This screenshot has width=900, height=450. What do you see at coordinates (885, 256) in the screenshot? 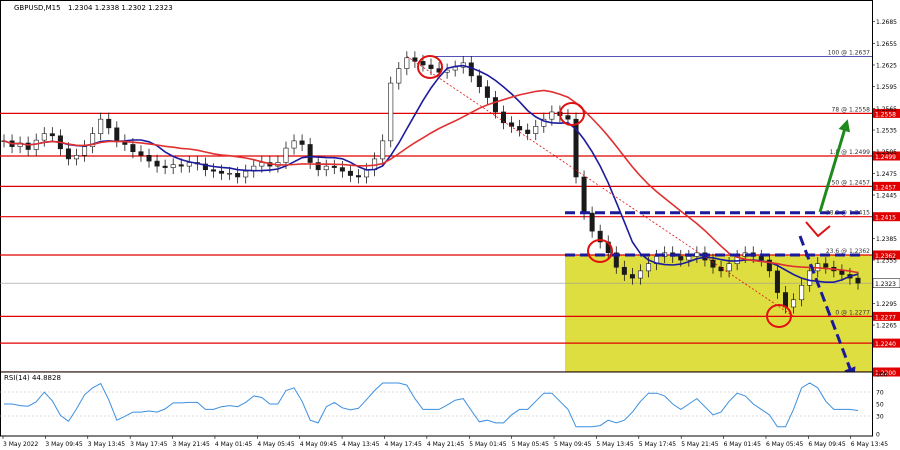
I see `level-price-label: 1.2362` at bounding box center [885, 256].